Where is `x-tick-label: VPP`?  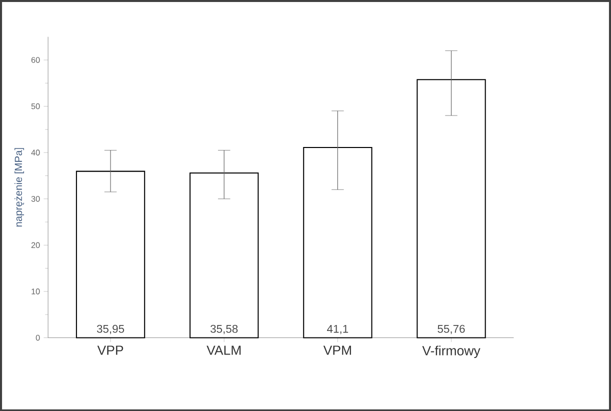 x-tick-label: VPP is located at coordinates (110, 350).